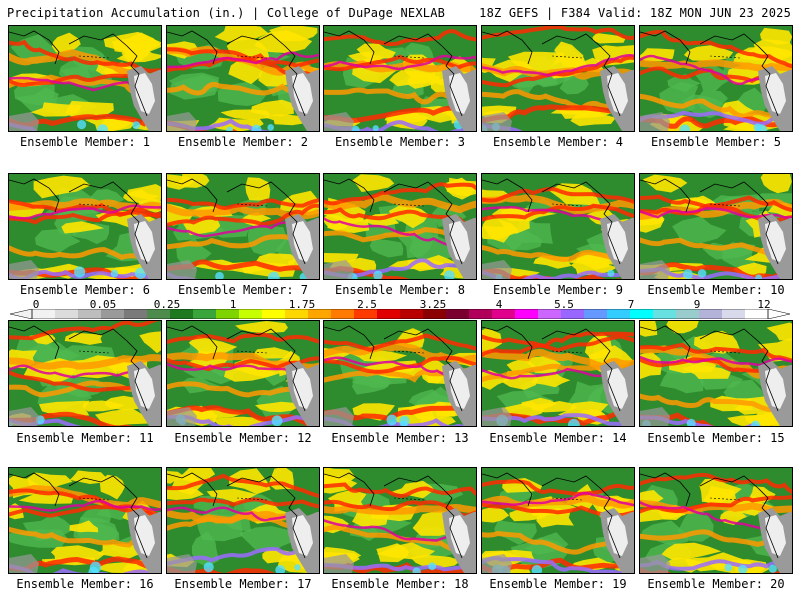  I want to click on colorbar-labels: 0 0.05 0.25 1 1.75 2.5 3.25 4 5.5 7 9 12, so click(400, 304).